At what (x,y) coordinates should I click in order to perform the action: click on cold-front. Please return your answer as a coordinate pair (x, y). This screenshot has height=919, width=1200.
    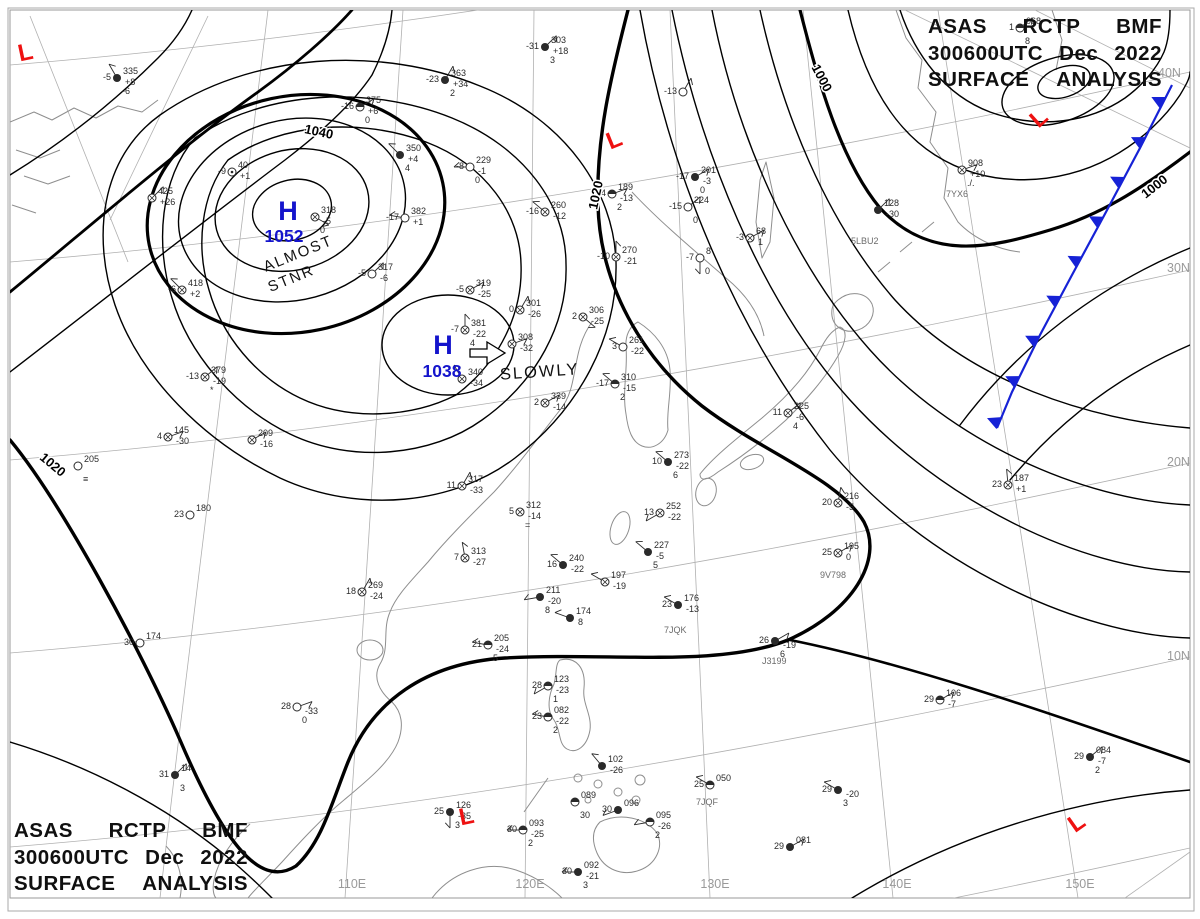
    Looking at the image, I should click on (1080, 257).